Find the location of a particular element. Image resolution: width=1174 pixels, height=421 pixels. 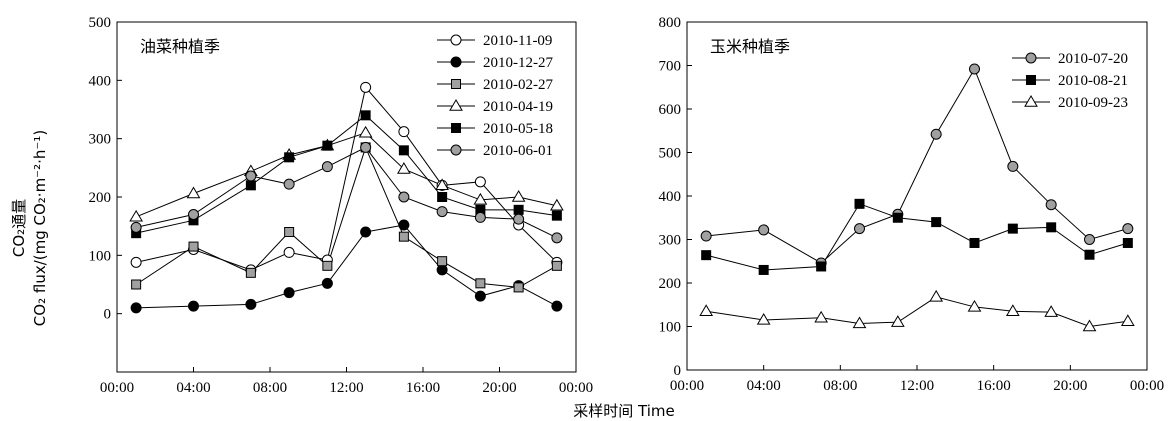

chart-title: 玉米种植季 is located at coordinates (750, 46).